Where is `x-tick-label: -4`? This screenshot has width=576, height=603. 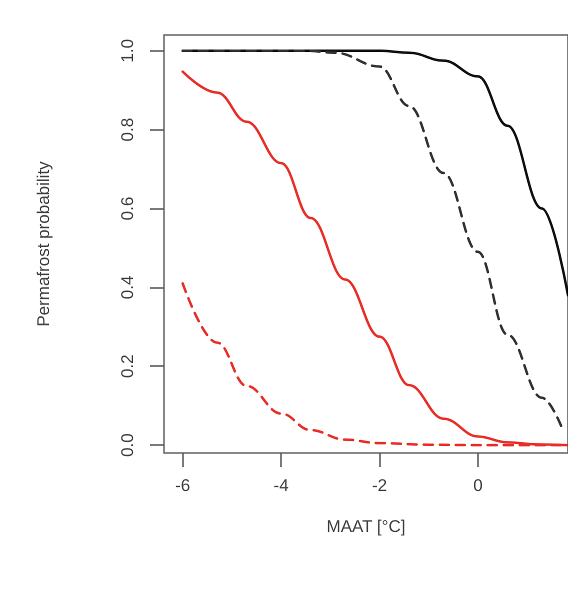 x-tick-label: -4 is located at coordinates (281, 485).